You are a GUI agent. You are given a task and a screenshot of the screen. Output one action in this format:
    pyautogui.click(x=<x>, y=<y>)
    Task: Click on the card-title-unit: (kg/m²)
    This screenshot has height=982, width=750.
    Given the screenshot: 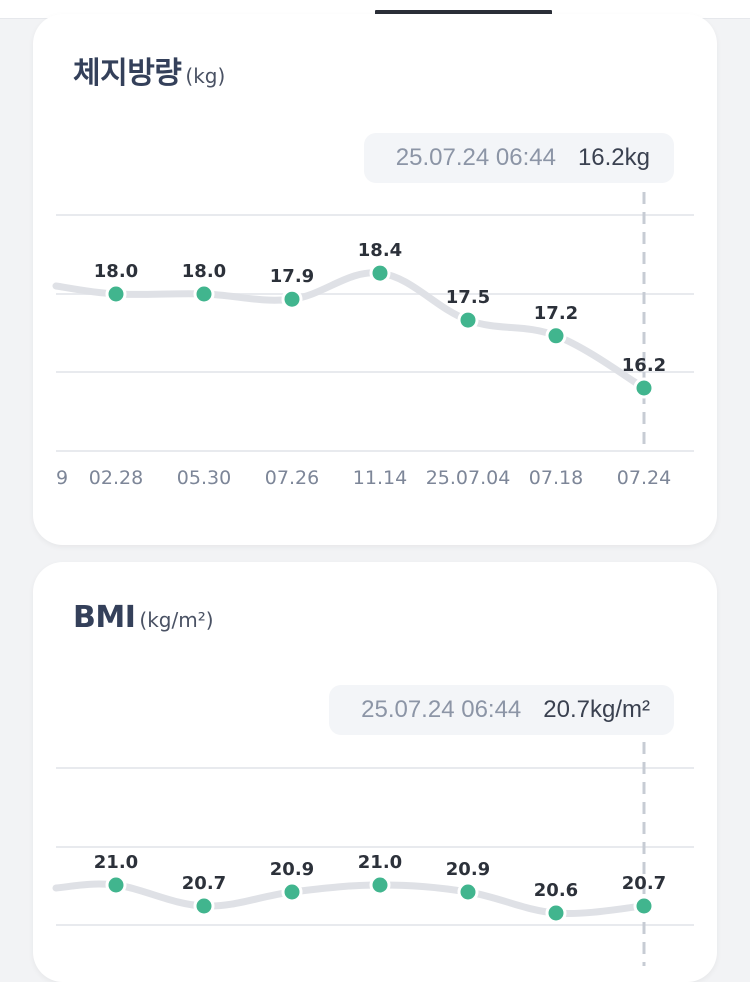 What is the action you would take?
    pyautogui.click(x=176, y=620)
    